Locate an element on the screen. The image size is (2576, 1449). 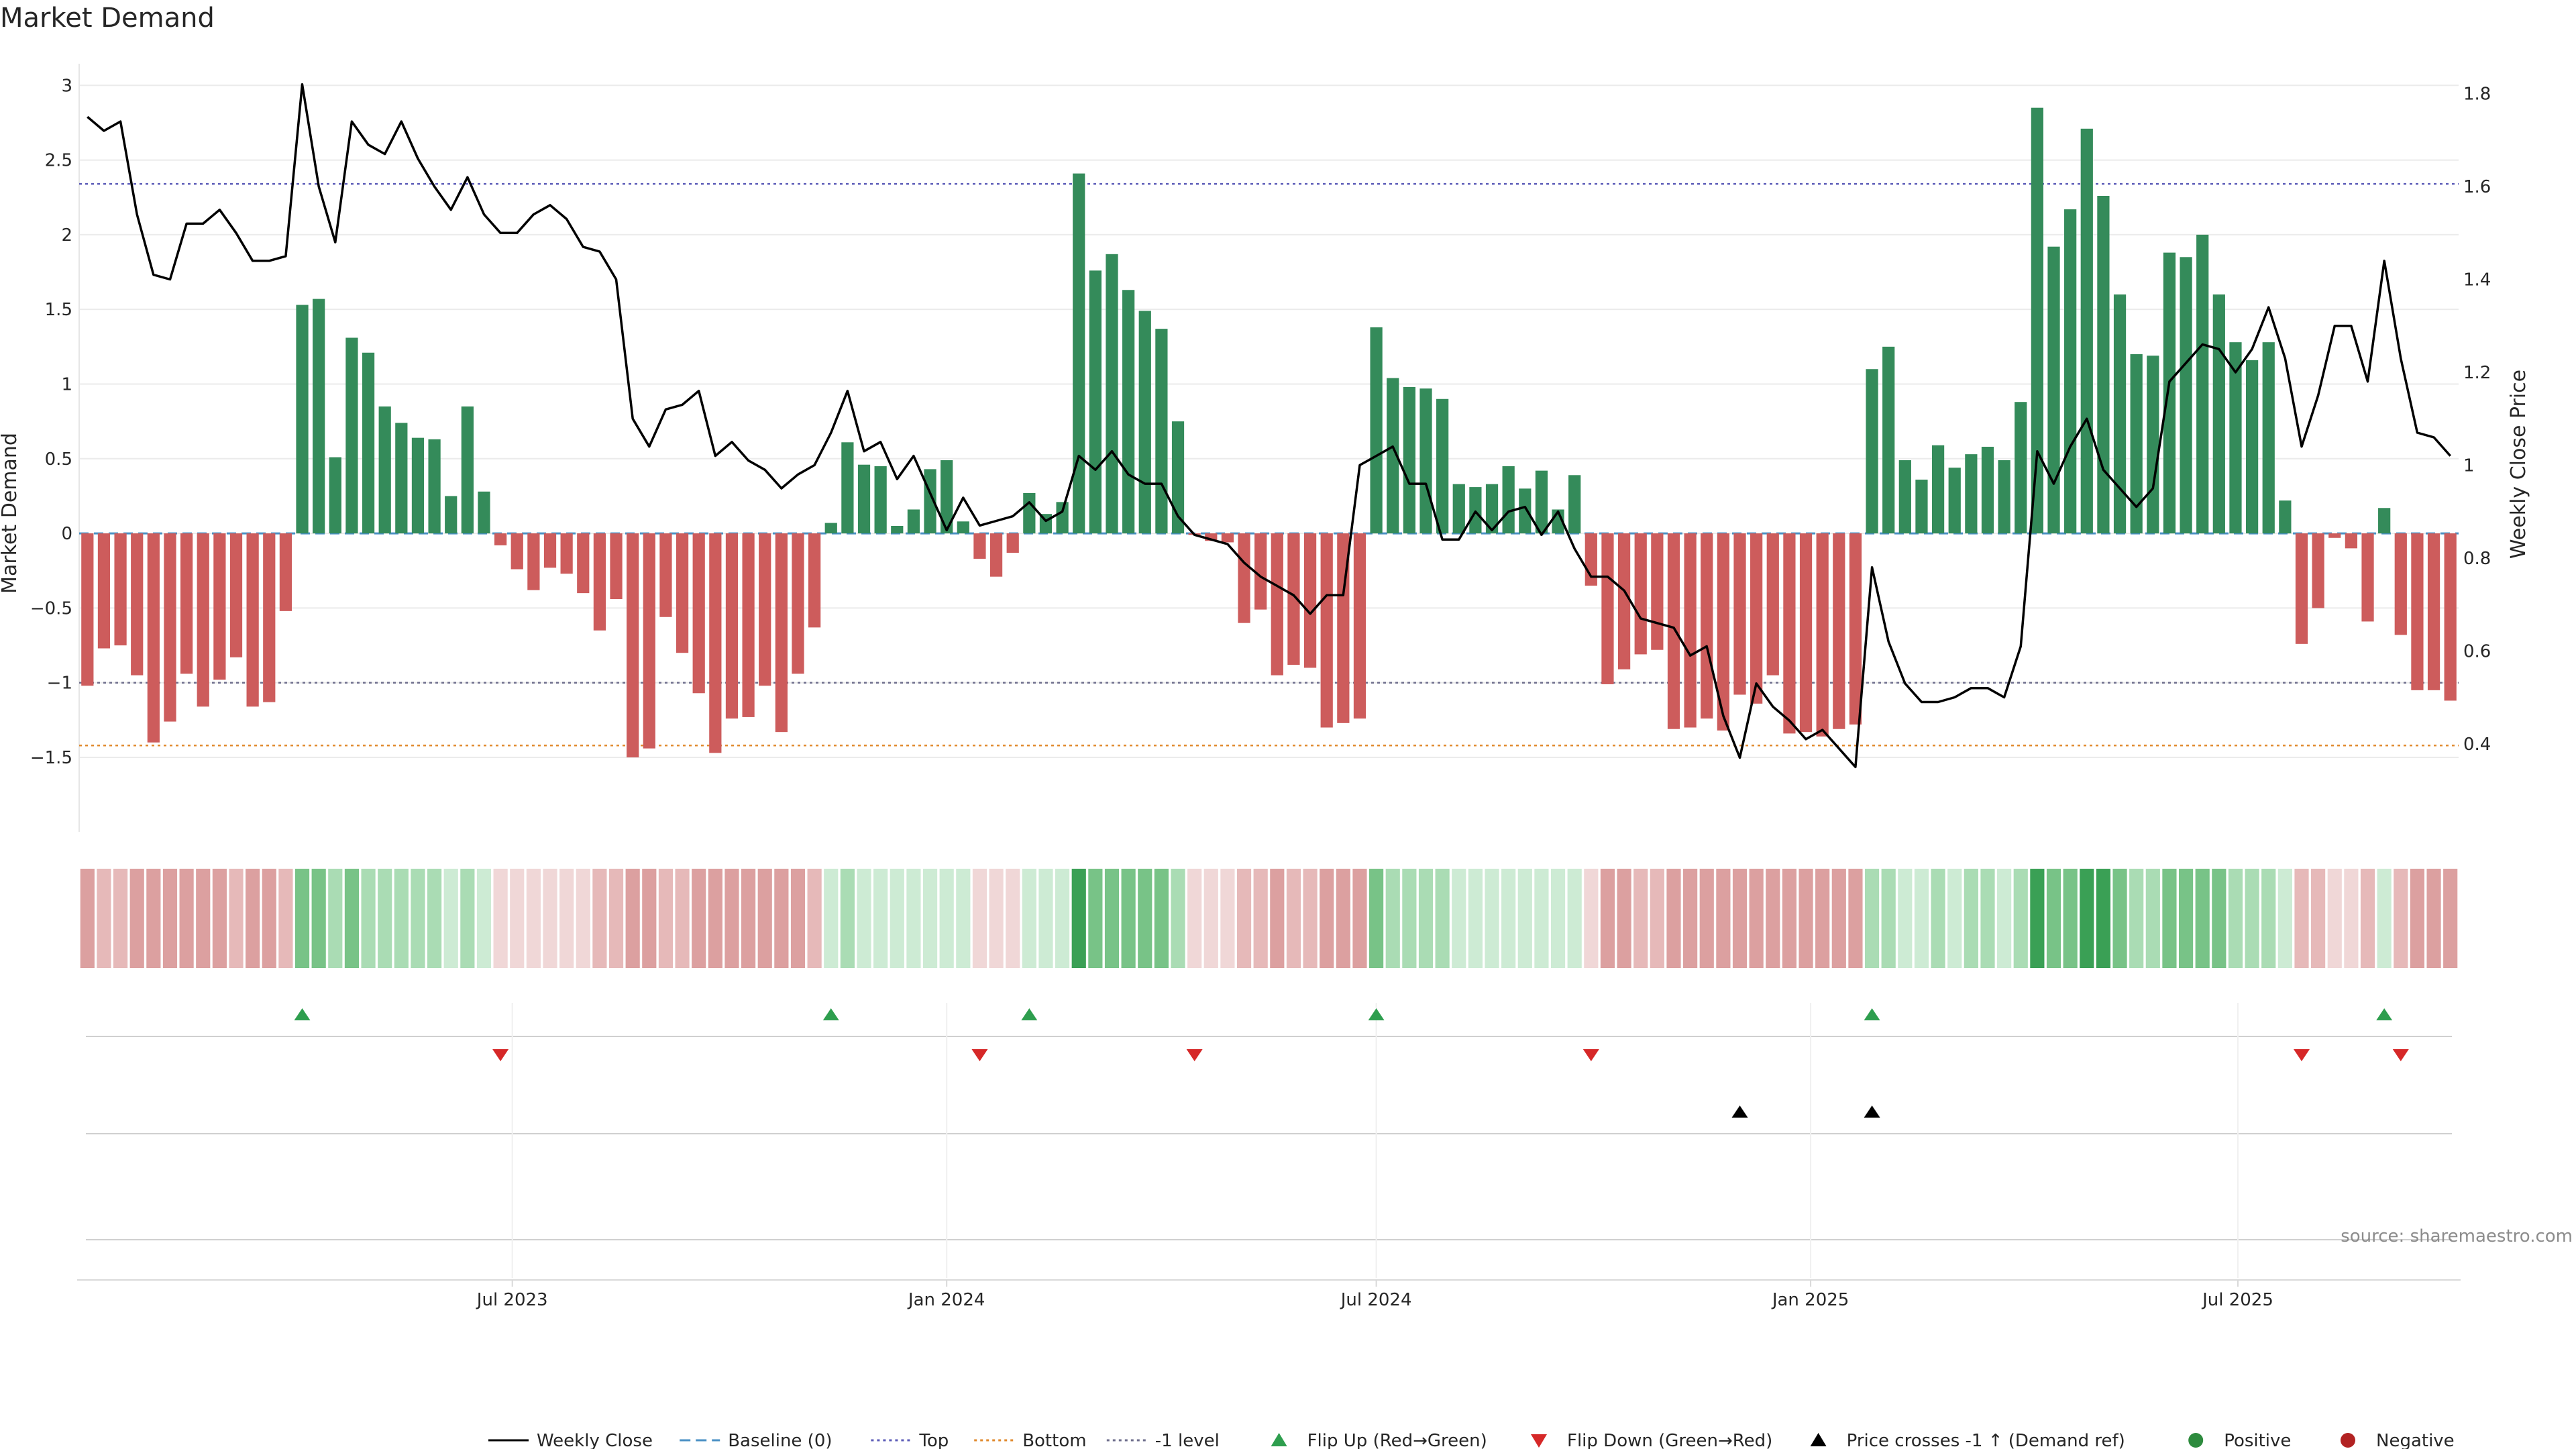
flip-up-marker is located at coordinates (2384, 1014).